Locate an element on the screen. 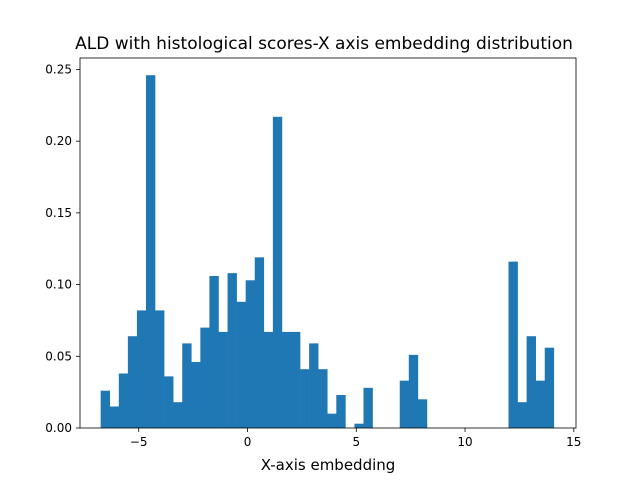  x-tick-label: 10 is located at coordinates (464, 442).